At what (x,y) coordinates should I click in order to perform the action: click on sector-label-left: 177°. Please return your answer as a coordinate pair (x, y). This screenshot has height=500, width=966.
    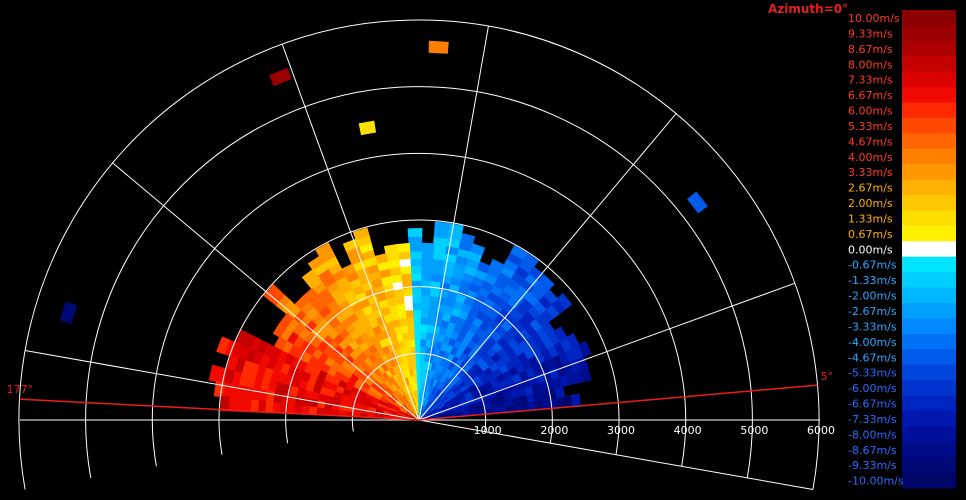
    Looking at the image, I should click on (20, 389).